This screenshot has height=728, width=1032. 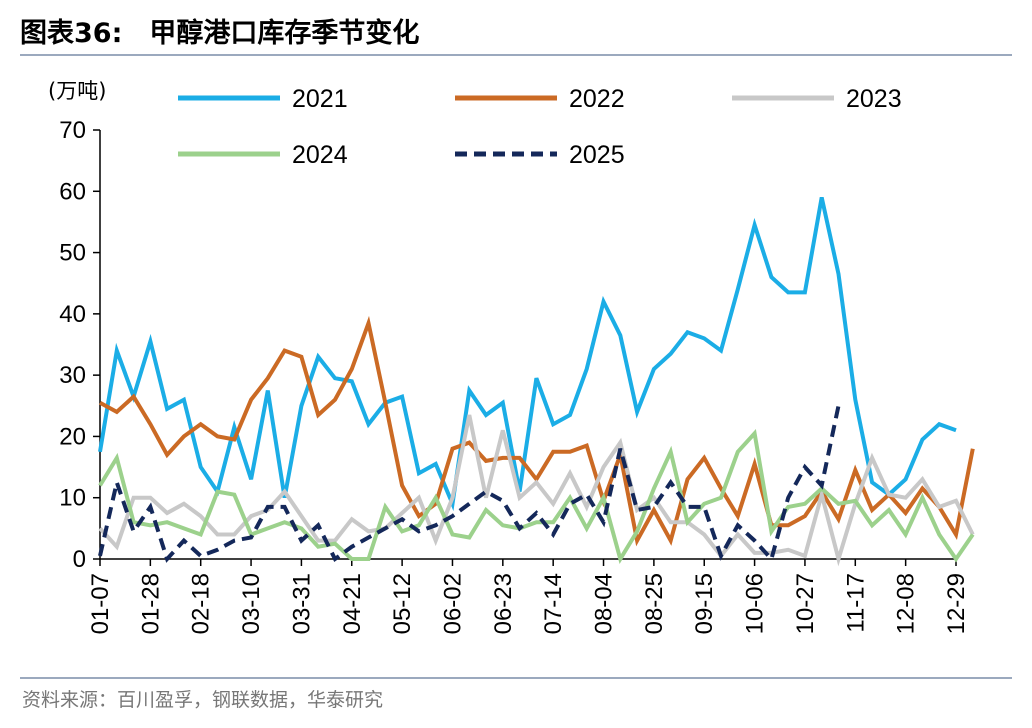 I want to click on x-tick-label: 06-02, so click(x=452, y=603).